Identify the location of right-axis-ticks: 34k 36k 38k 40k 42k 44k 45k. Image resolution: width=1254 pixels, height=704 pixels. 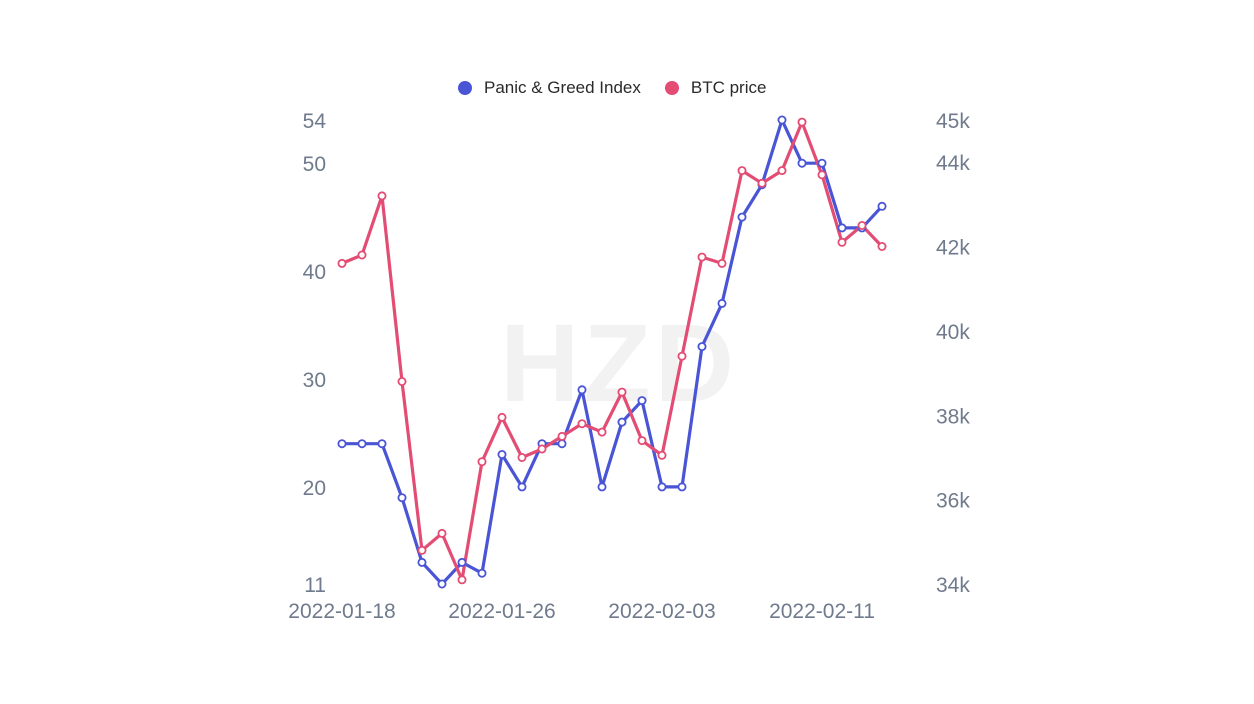
(953, 353).